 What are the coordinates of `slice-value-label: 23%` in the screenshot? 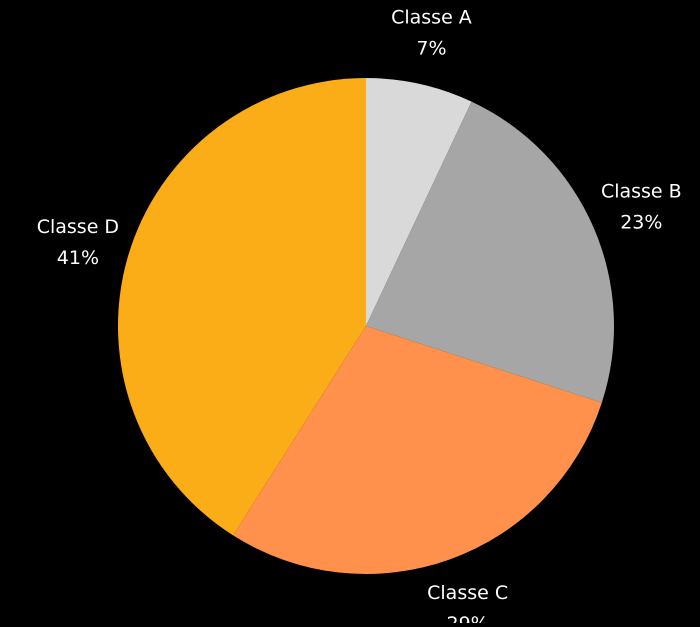 It's located at (641, 222).